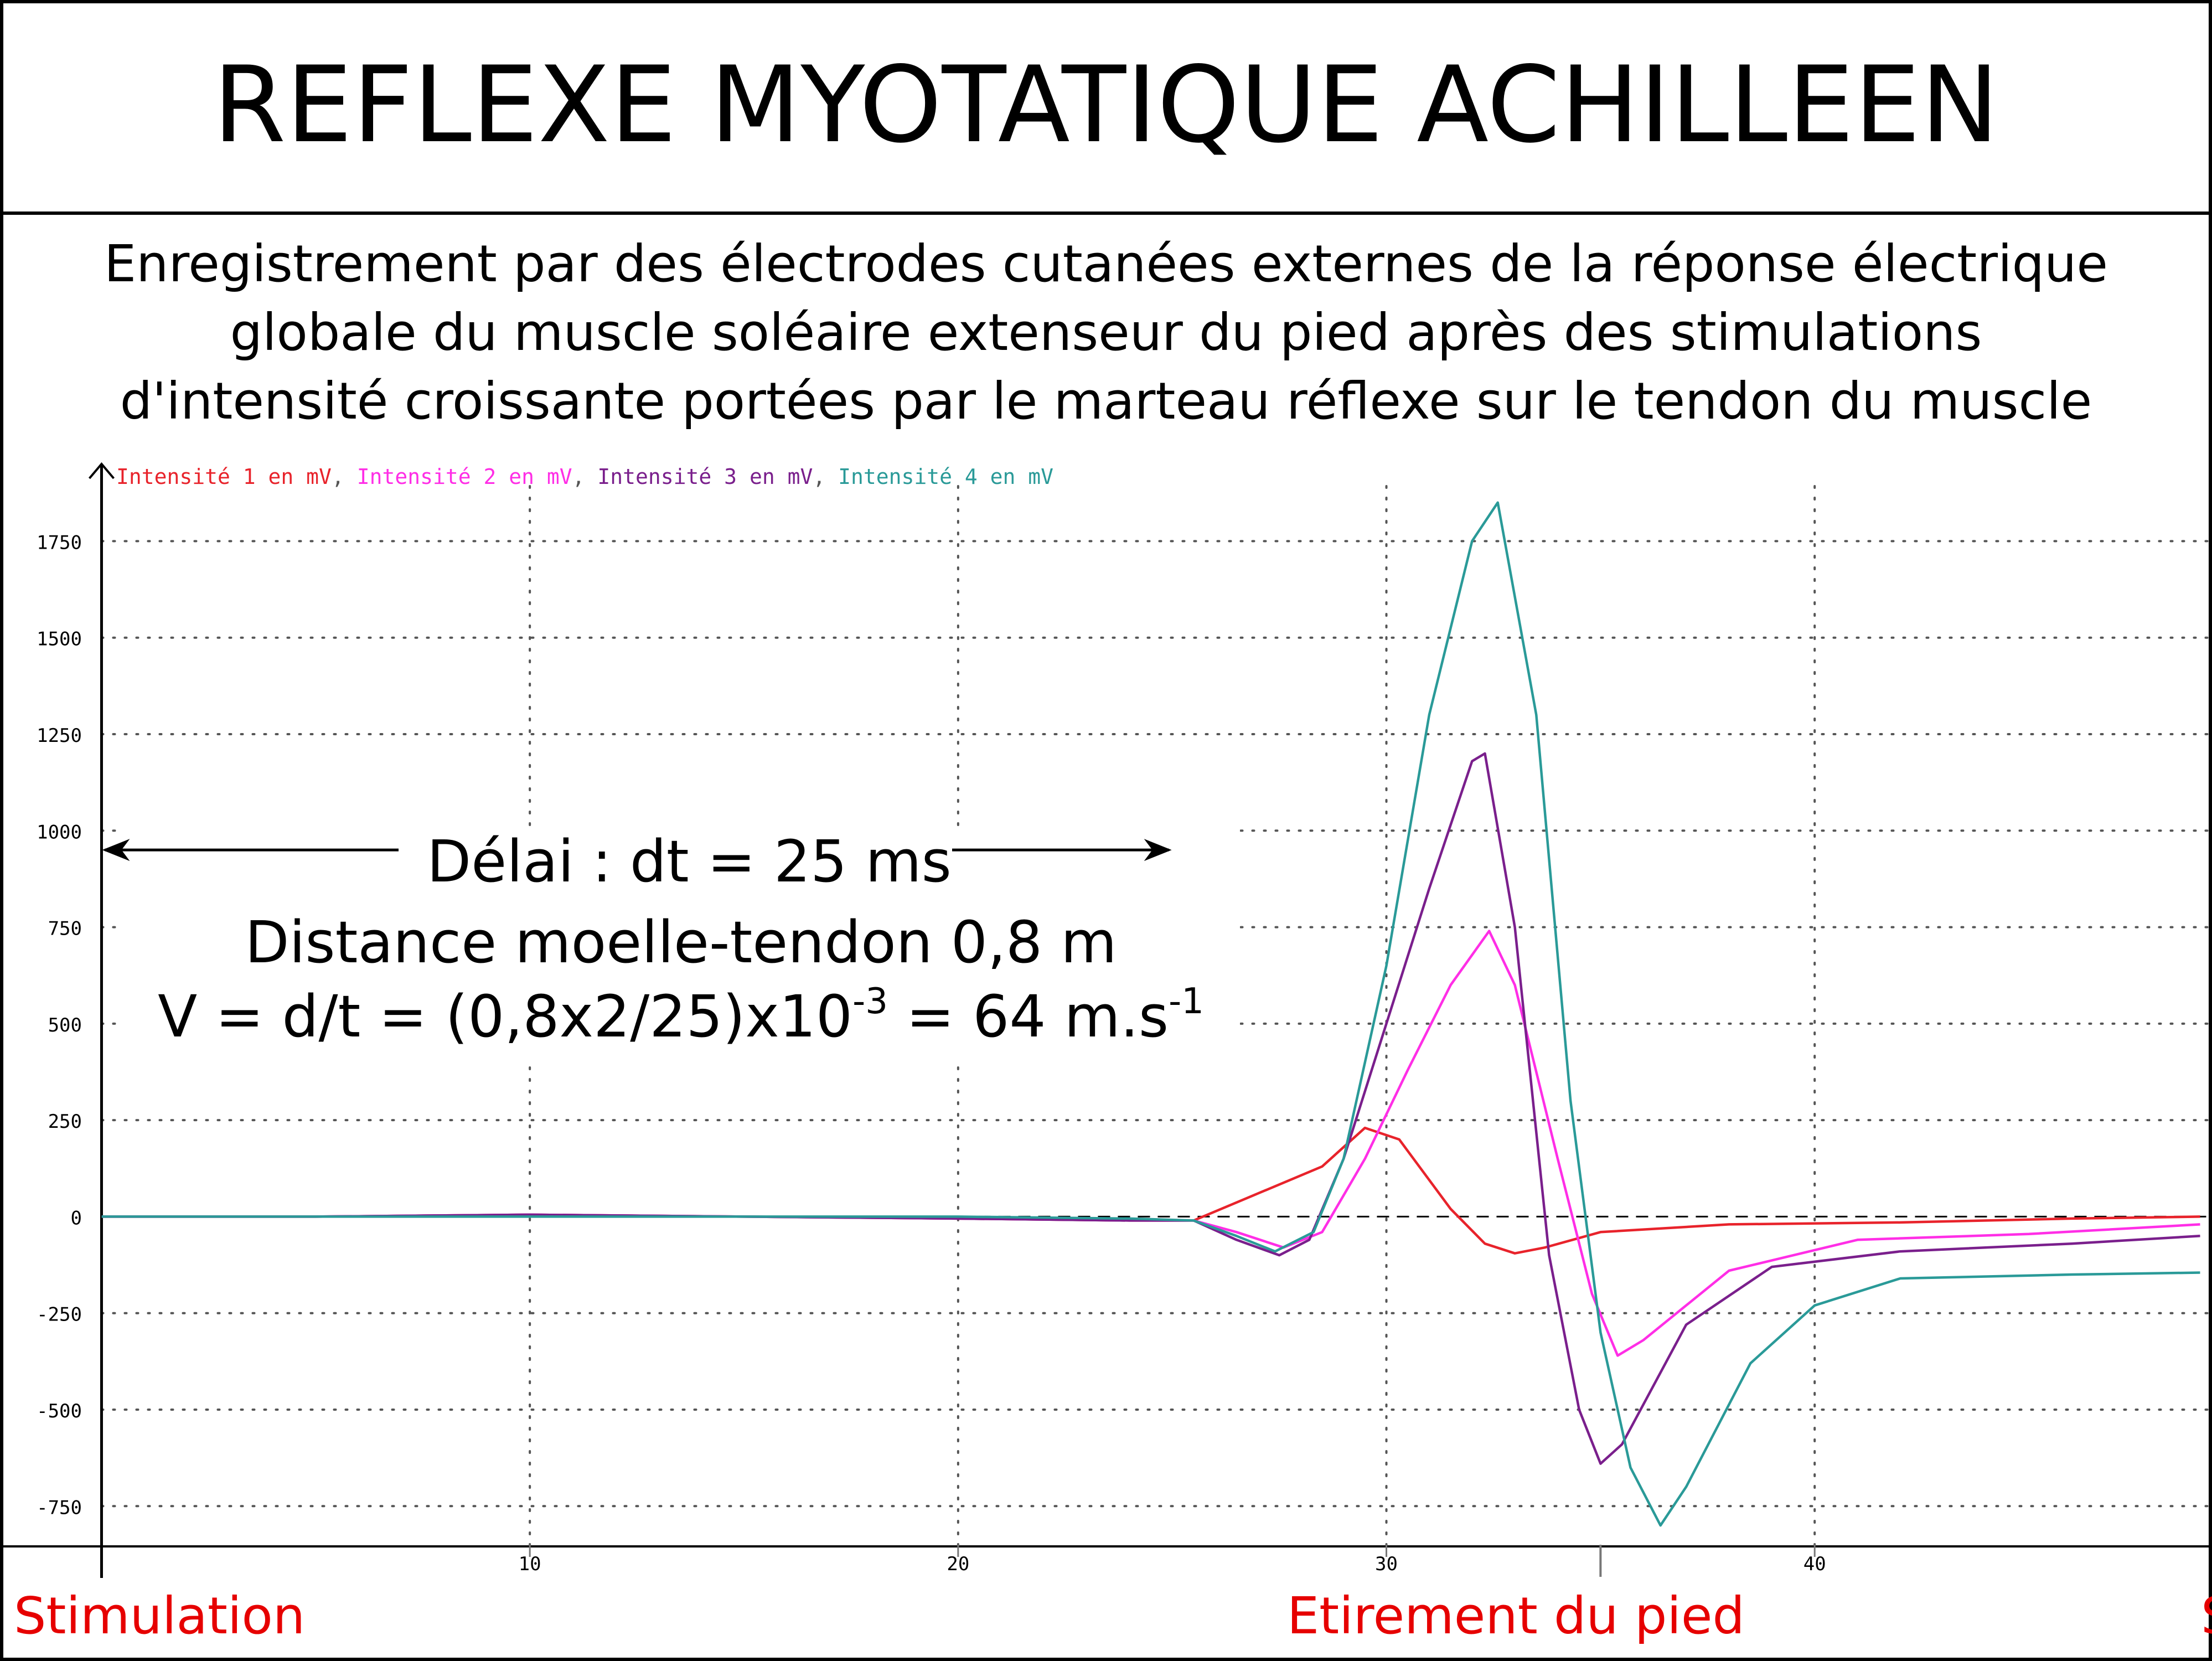  I want to click on x-tick-label: 40, so click(1814, 1564).